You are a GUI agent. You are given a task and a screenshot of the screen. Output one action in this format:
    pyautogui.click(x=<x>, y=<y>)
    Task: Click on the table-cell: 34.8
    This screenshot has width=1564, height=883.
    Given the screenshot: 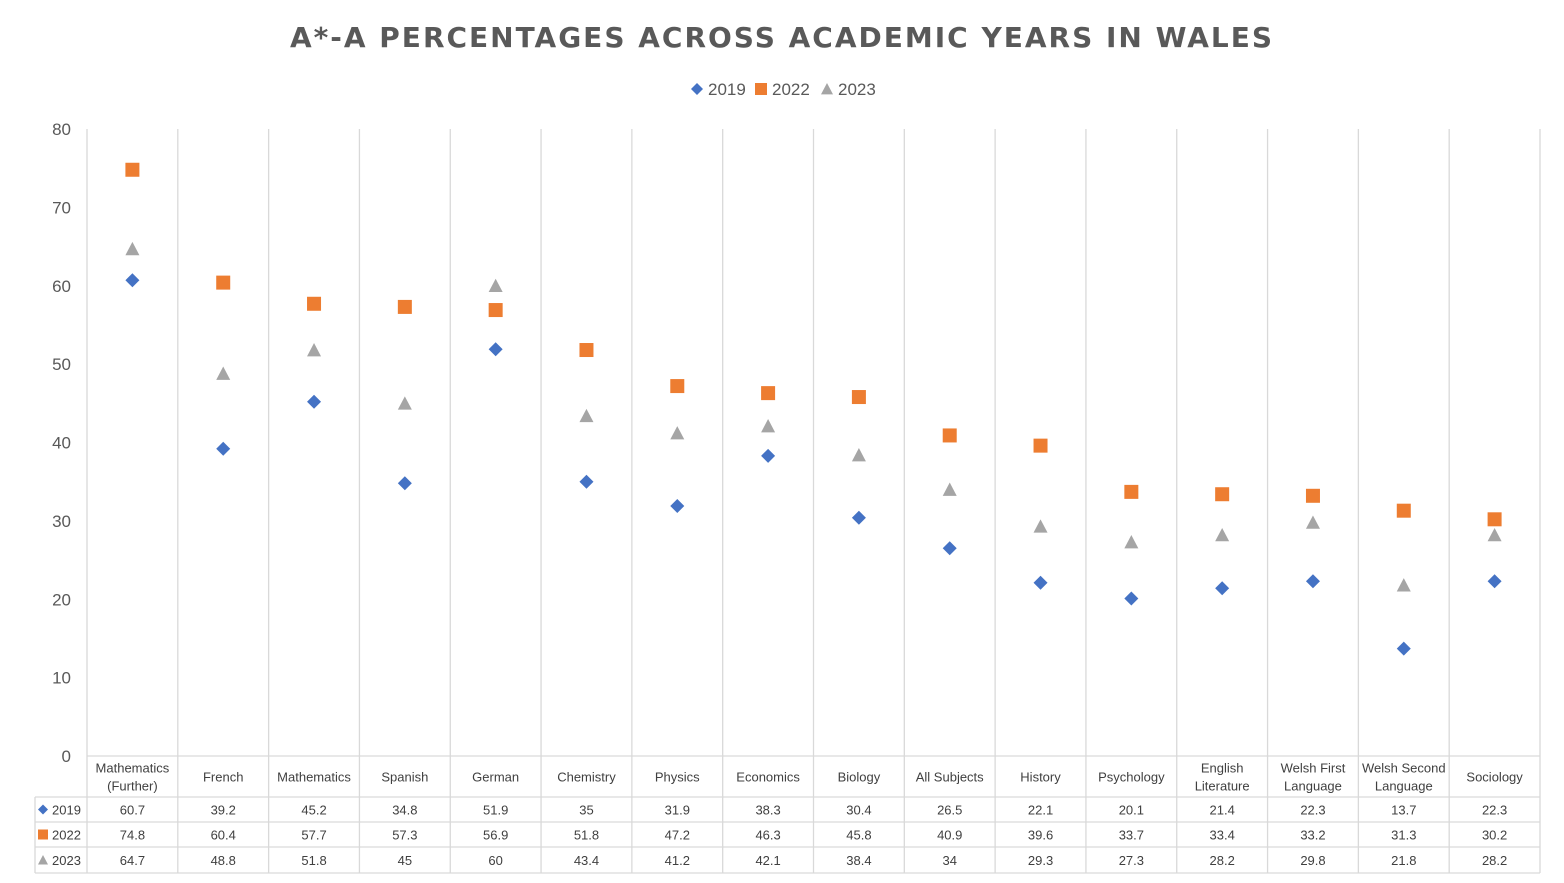 What is the action you would take?
    pyautogui.click(x=404, y=810)
    